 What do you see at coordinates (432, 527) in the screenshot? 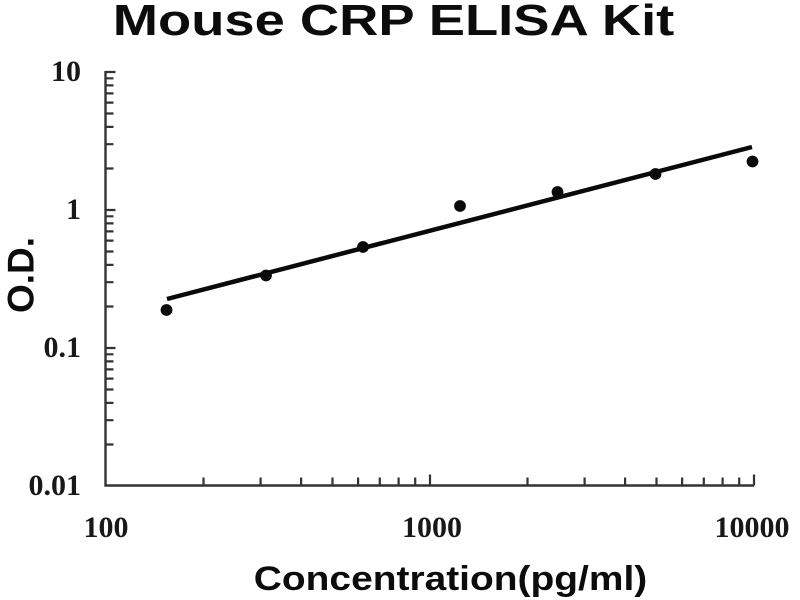
I see `svg-text: 1000` at bounding box center [432, 527].